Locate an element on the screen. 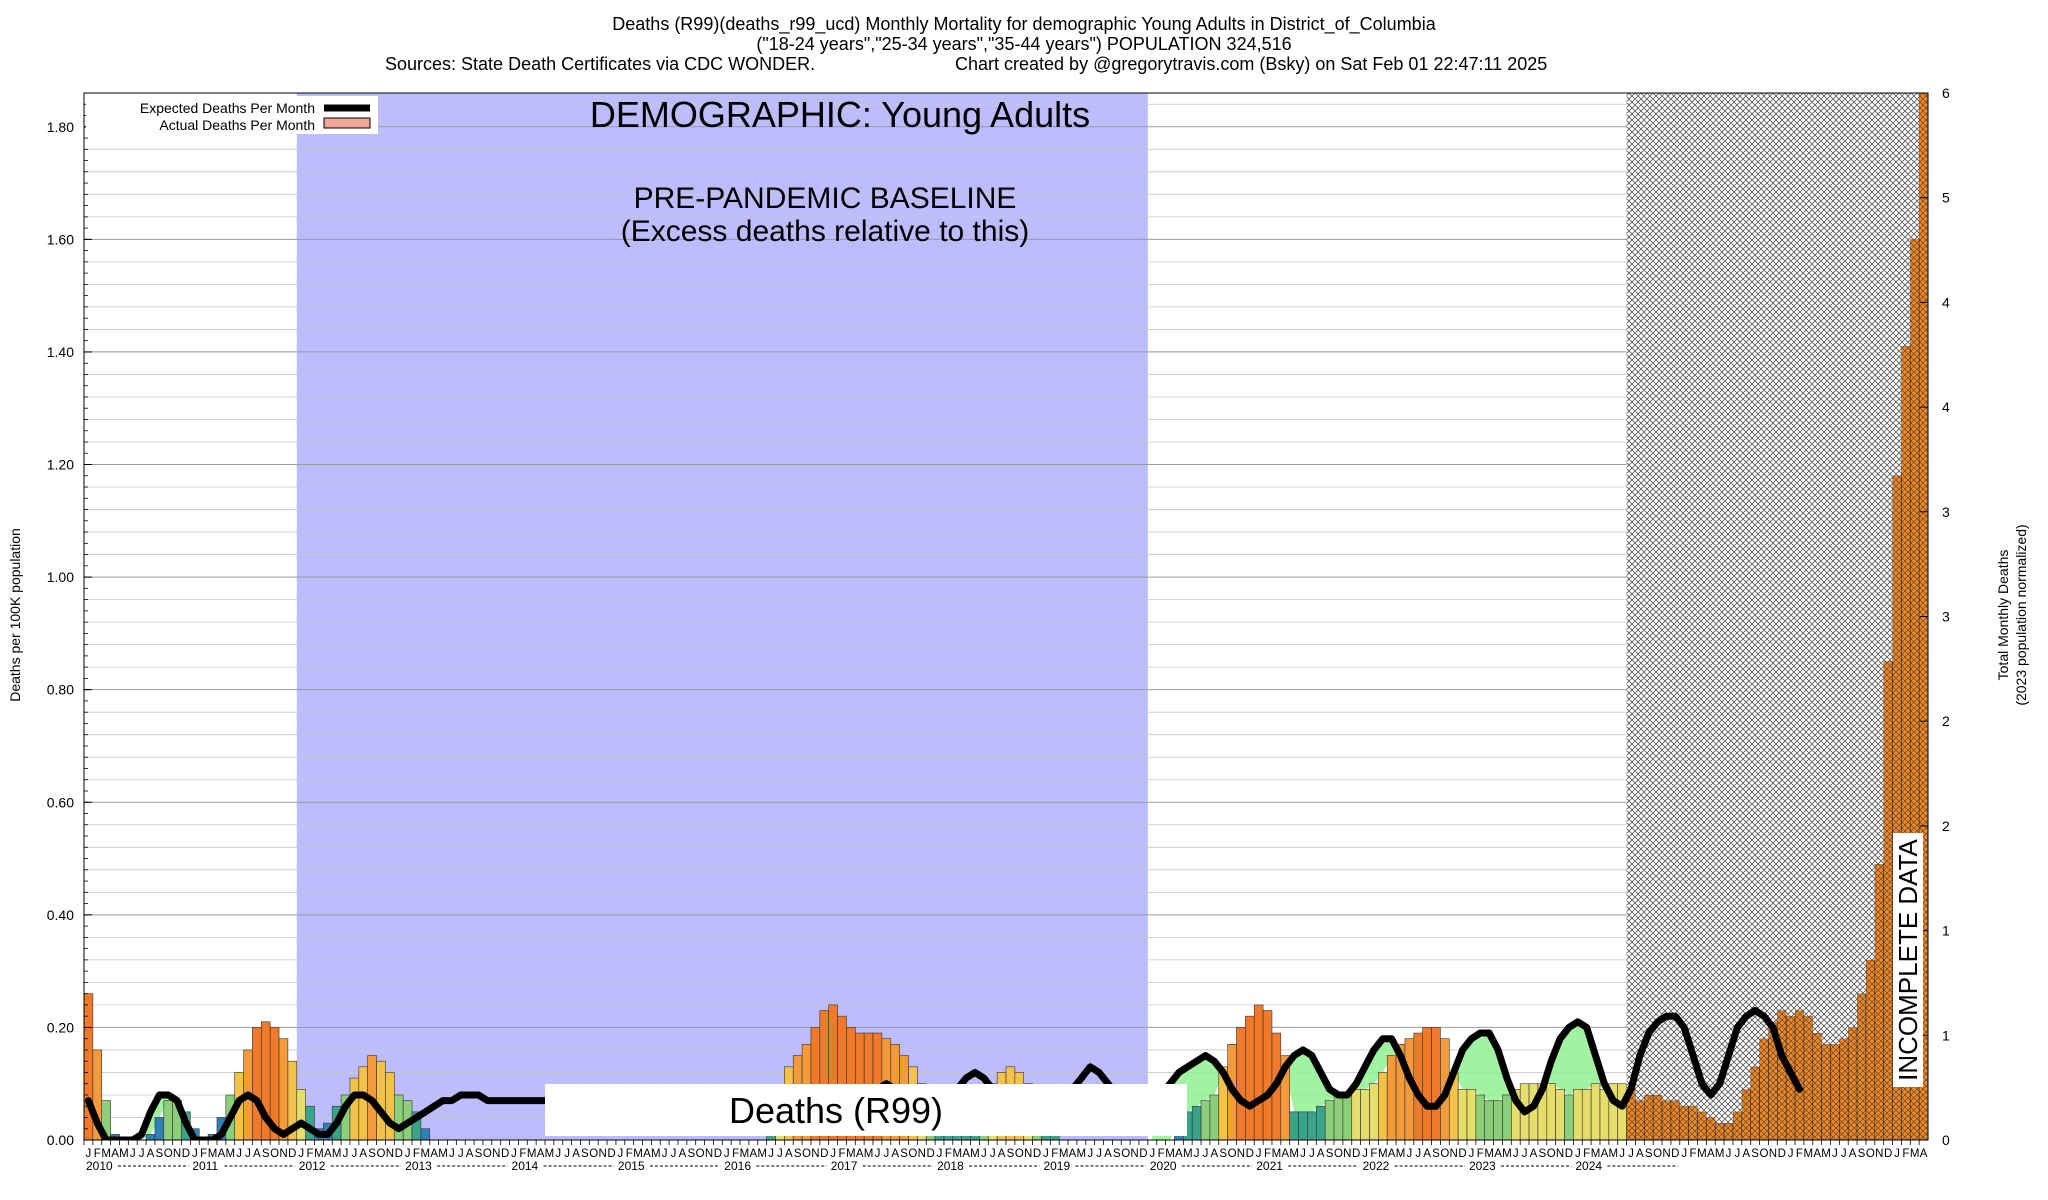  y2-axis-label-line1: Total Monthly Deaths is located at coordinates (2003, 615).